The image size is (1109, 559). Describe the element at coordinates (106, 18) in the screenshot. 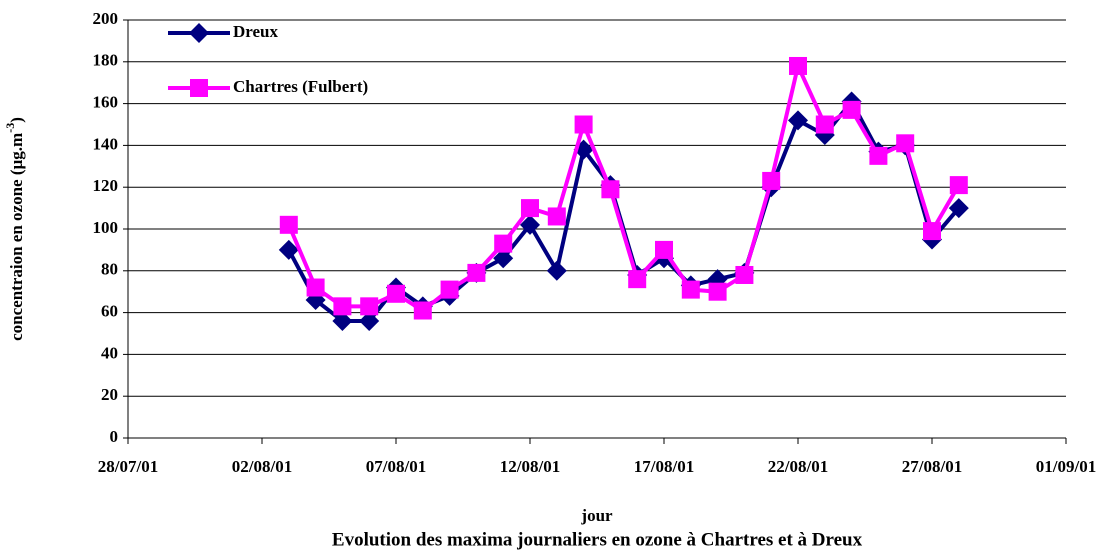

I see `y-tick-label: 200` at that location.